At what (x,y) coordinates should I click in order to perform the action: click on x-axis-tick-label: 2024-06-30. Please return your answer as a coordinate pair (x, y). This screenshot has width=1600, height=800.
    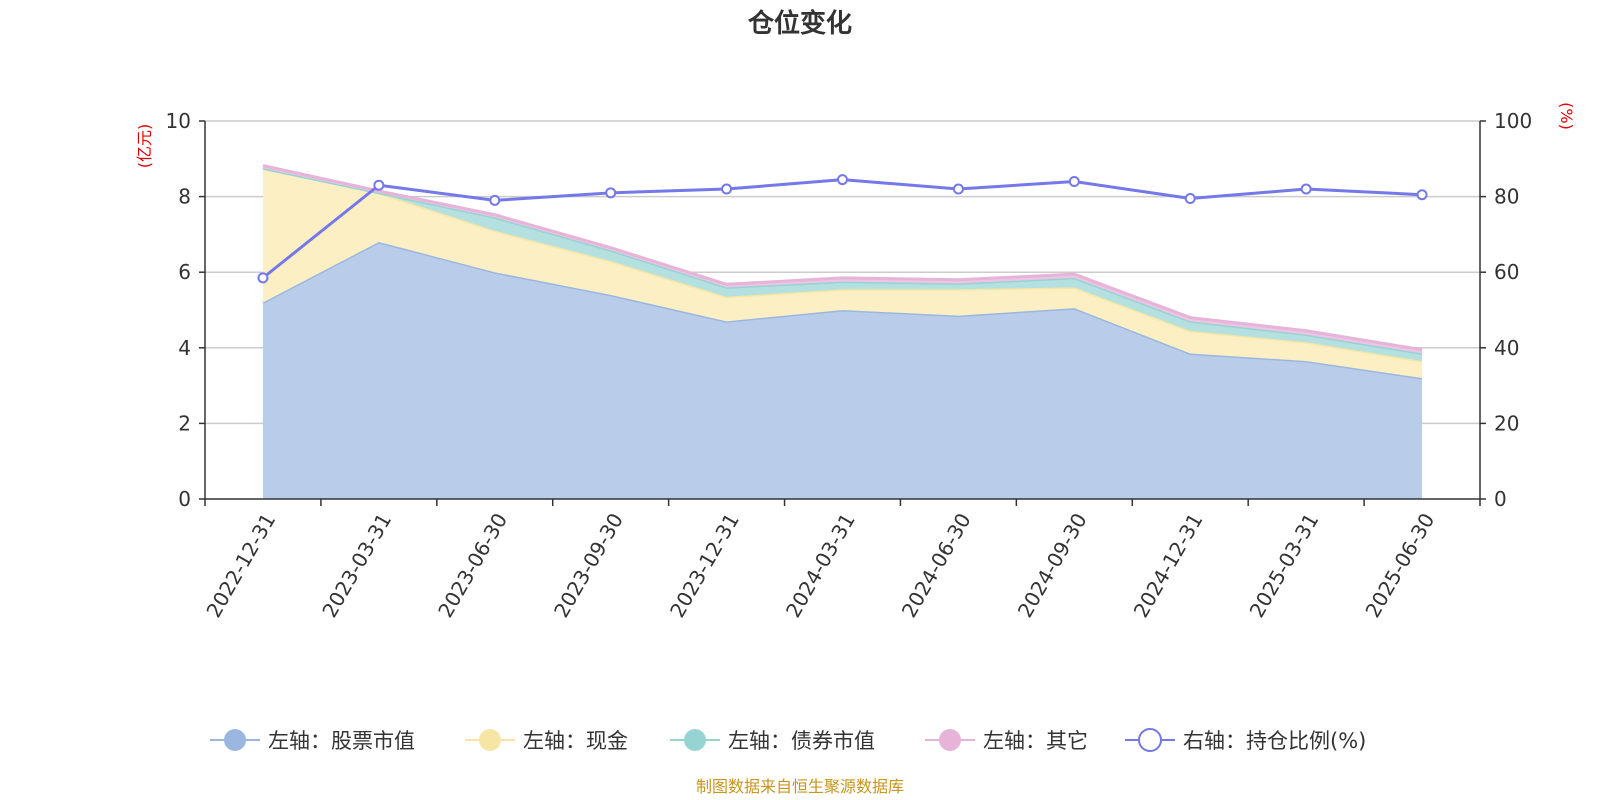
    Looking at the image, I should click on (936, 565).